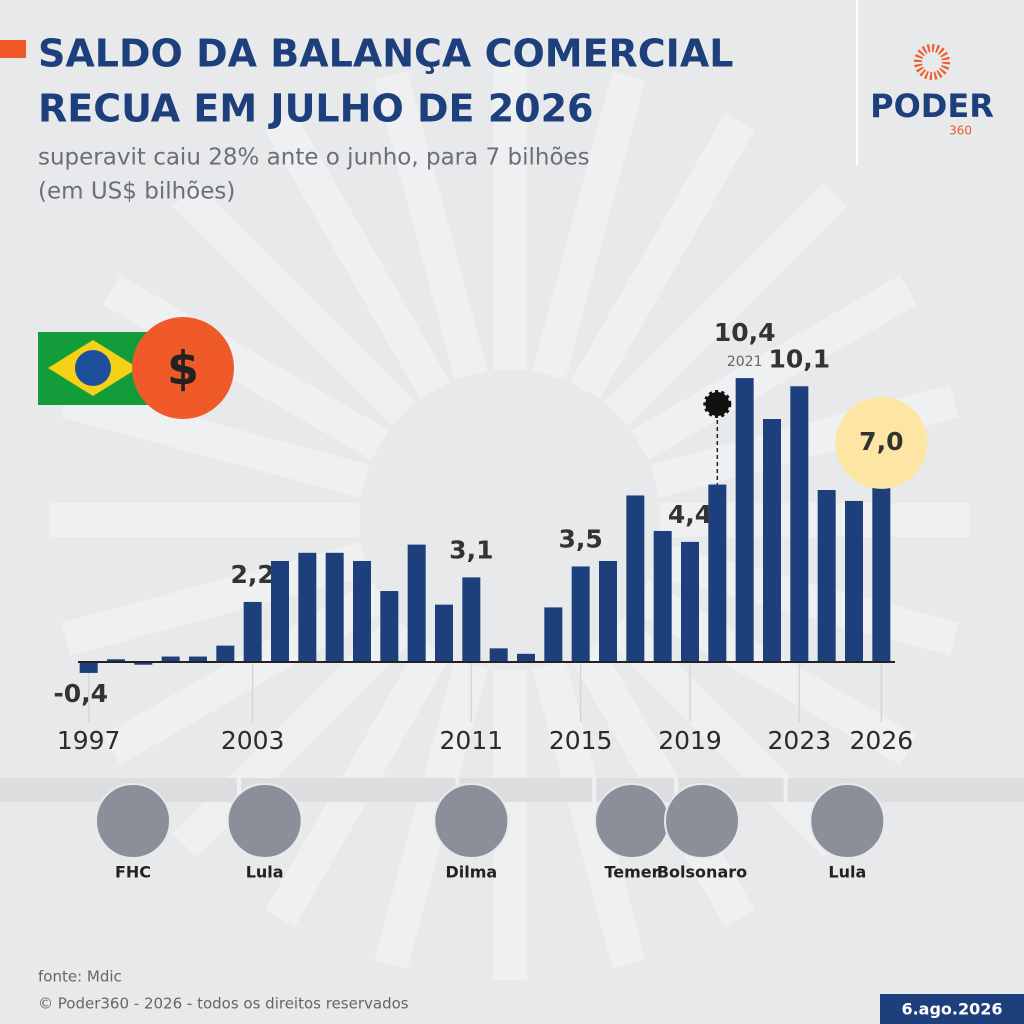 The width and height of the screenshot is (1024, 1024). I want to click on value-label: -0,4, so click(80, 693).